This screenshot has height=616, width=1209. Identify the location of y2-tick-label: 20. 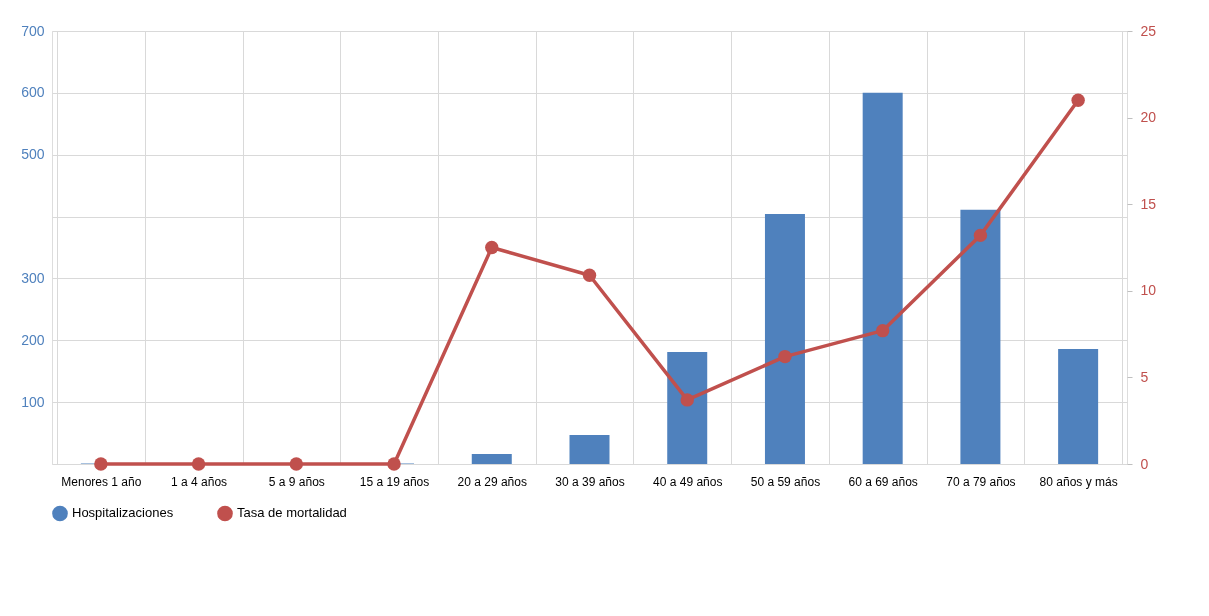
(1148, 117).